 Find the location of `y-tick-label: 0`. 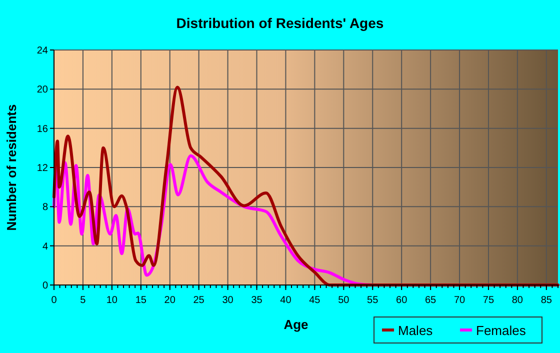

y-tick-label: 0 is located at coordinates (45, 286).